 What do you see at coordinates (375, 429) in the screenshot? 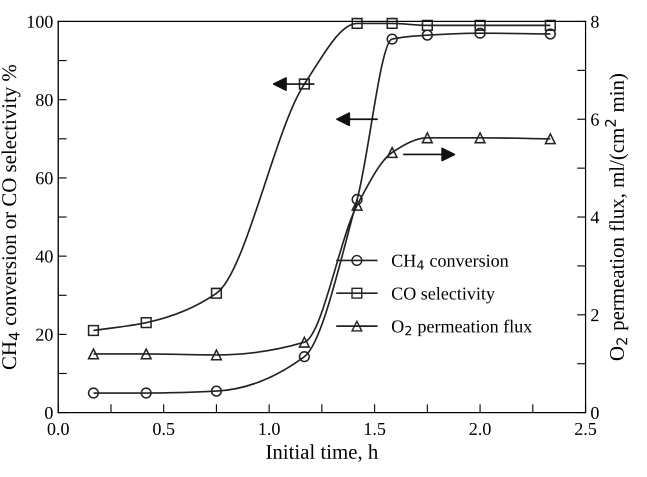
I see `x-tick-label: 1.5` at bounding box center [375, 429].